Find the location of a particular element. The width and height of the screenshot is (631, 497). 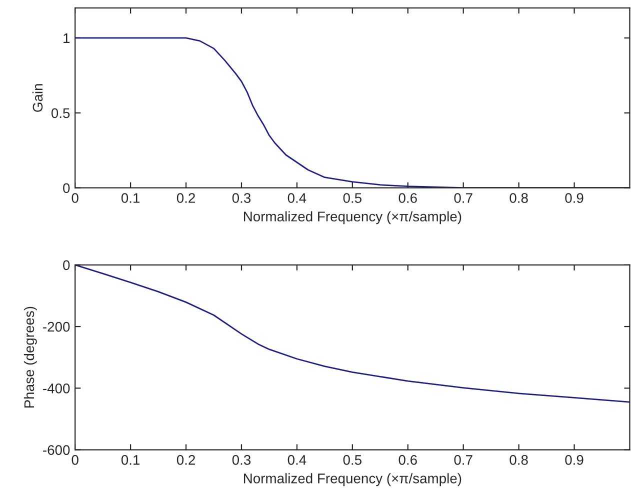

y-tick-label: -200 is located at coordinates (56, 327).